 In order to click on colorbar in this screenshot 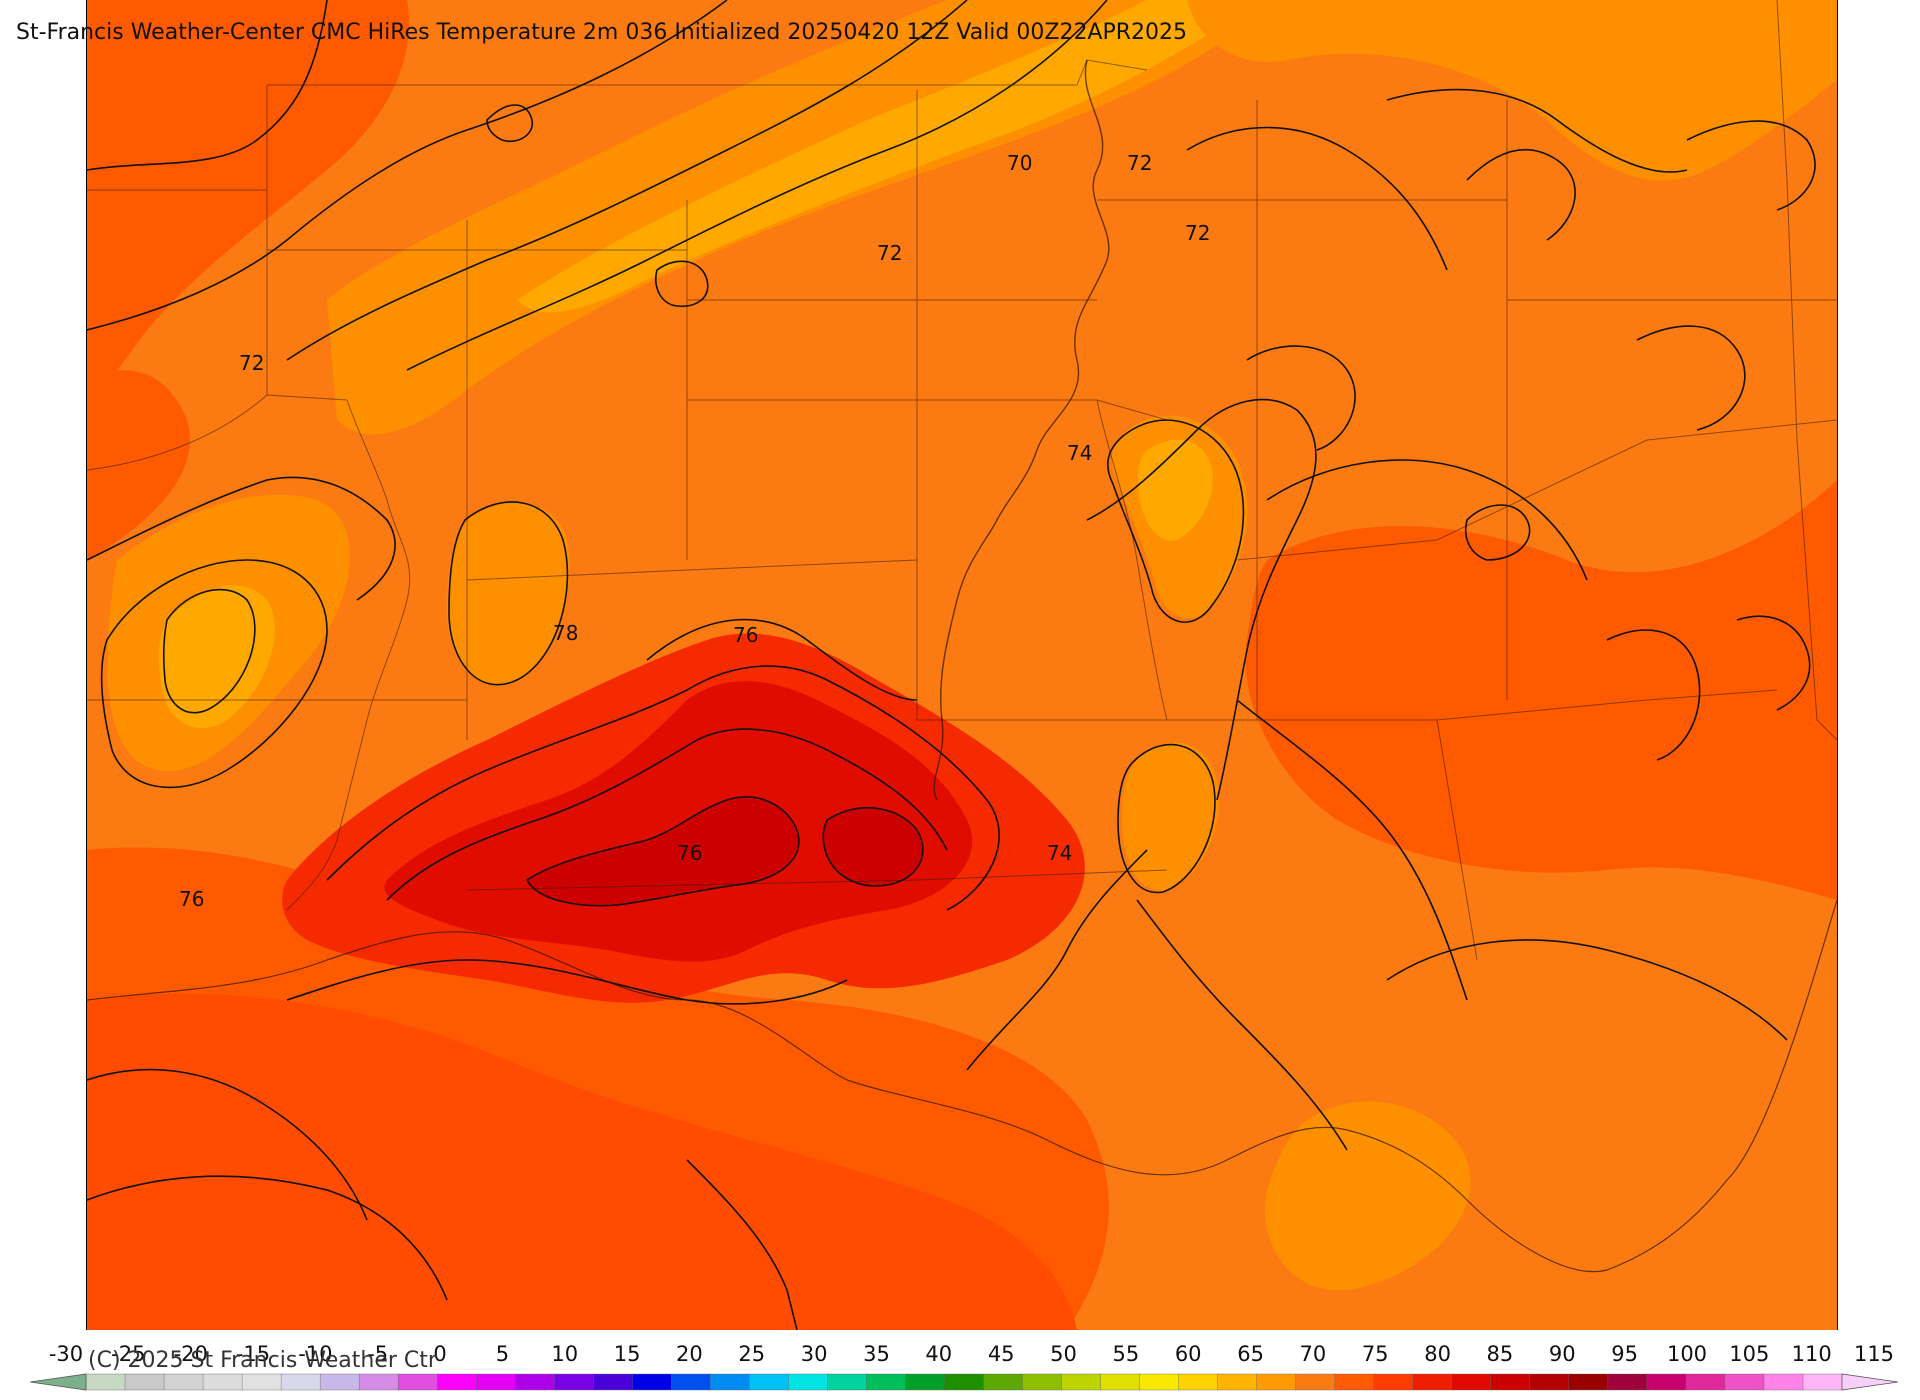, I will do `click(964, 1382)`.